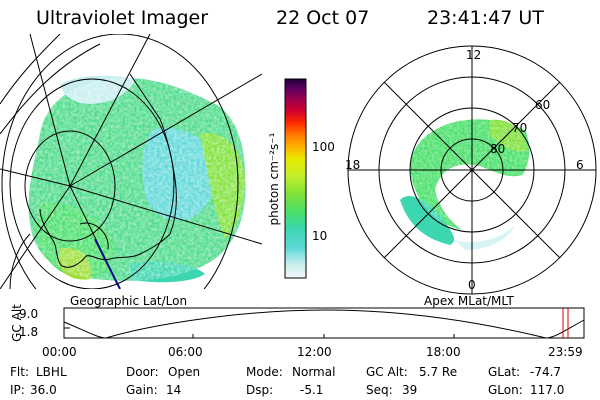 The image size is (600, 400). I want to click on mlt-label-18: 18, so click(353, 165).